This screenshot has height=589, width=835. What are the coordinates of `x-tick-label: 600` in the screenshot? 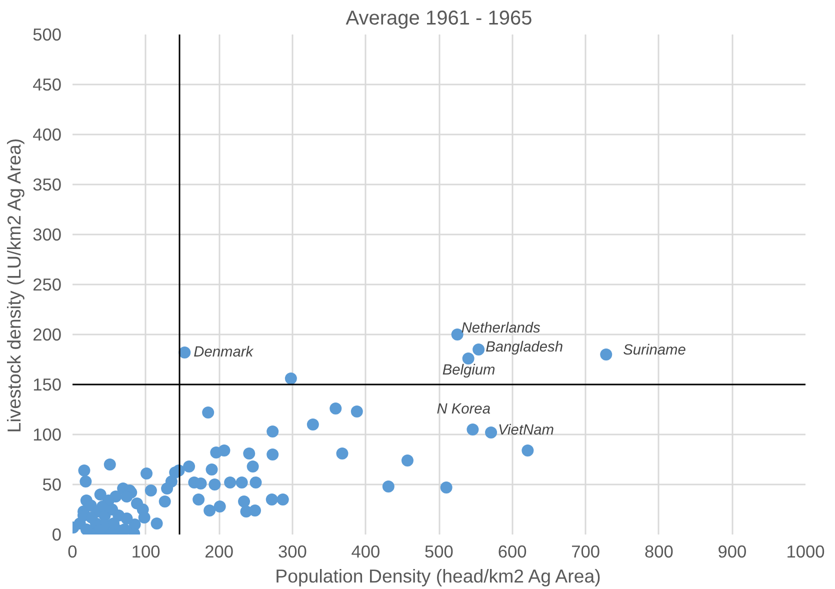 It's located at (512, 552).